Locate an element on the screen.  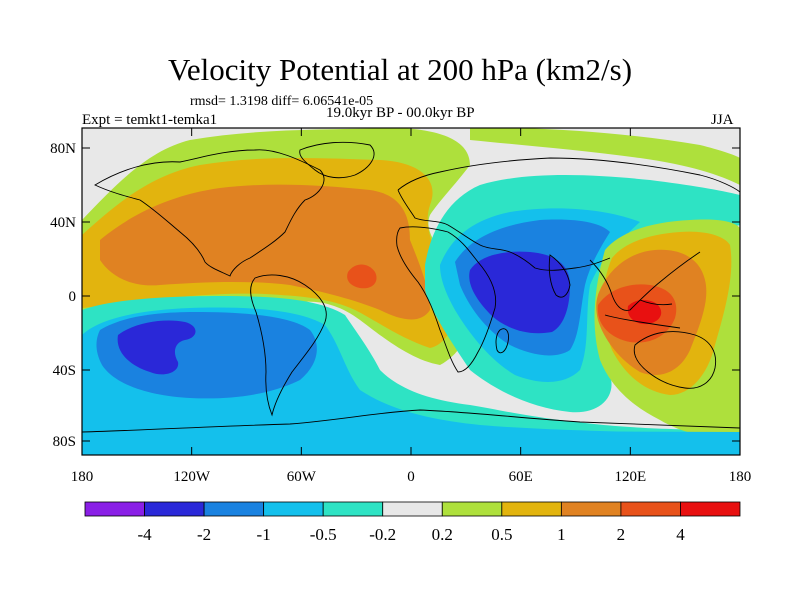
colorbar-label-7: 1 is located at coordinates (561, 534).